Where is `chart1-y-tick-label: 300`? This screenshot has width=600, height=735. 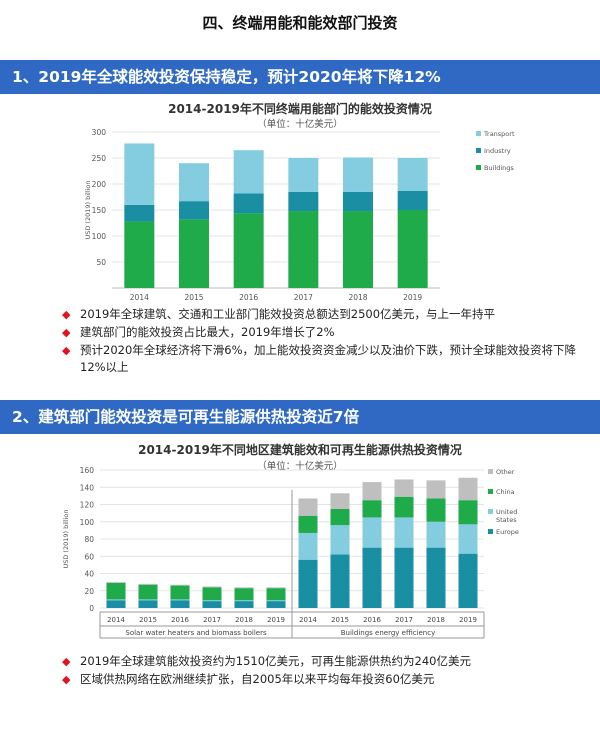 chart1-y-tick-label: 300 is located at coordinates (99, 132).